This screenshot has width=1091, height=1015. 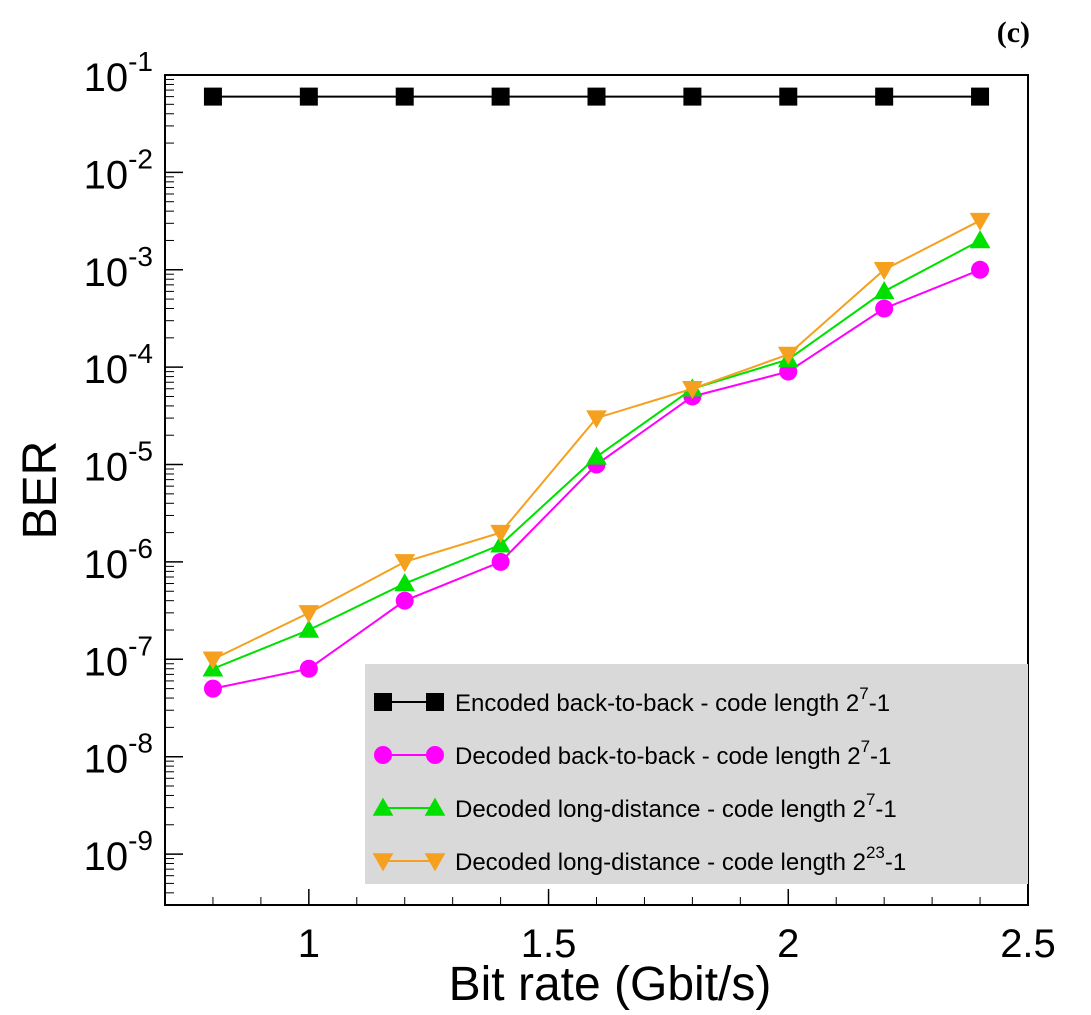 I want to click on x-tick-label: 1.5, so click(x=549, y=944).